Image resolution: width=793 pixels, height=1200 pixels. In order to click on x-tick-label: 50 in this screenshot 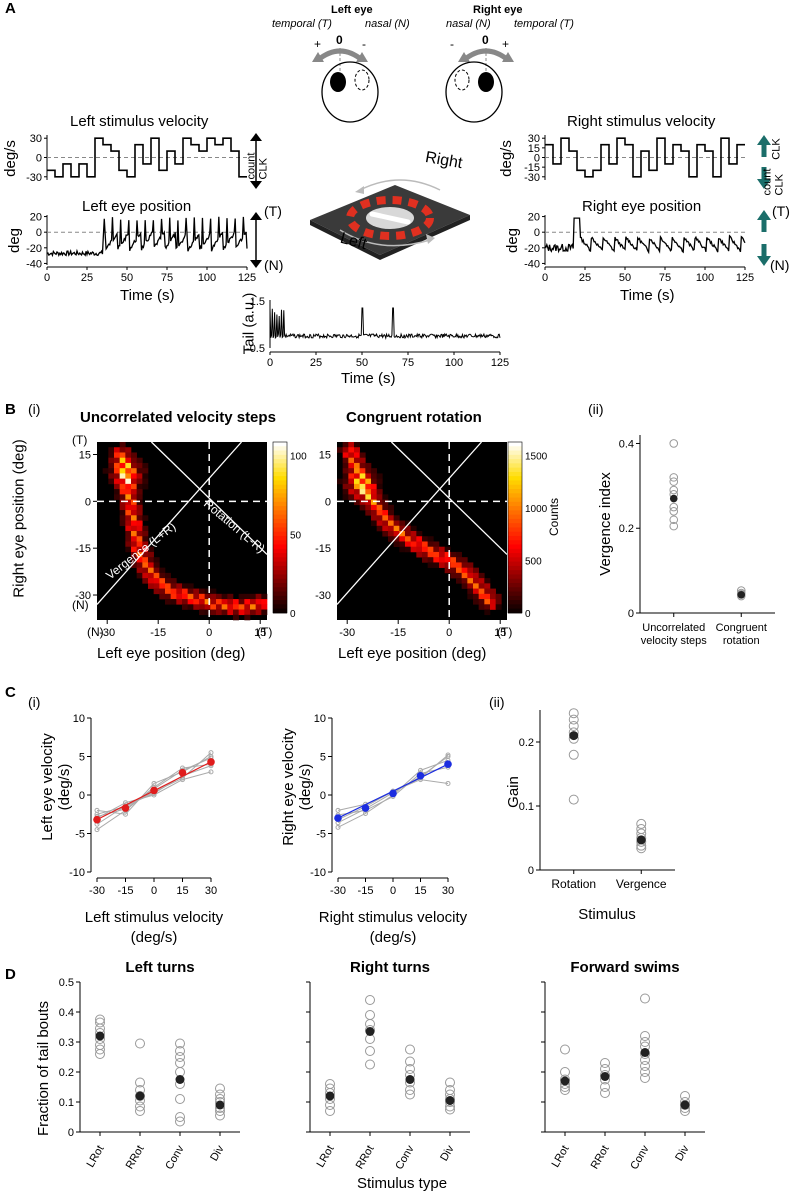, I will do `click(127, 278)`.